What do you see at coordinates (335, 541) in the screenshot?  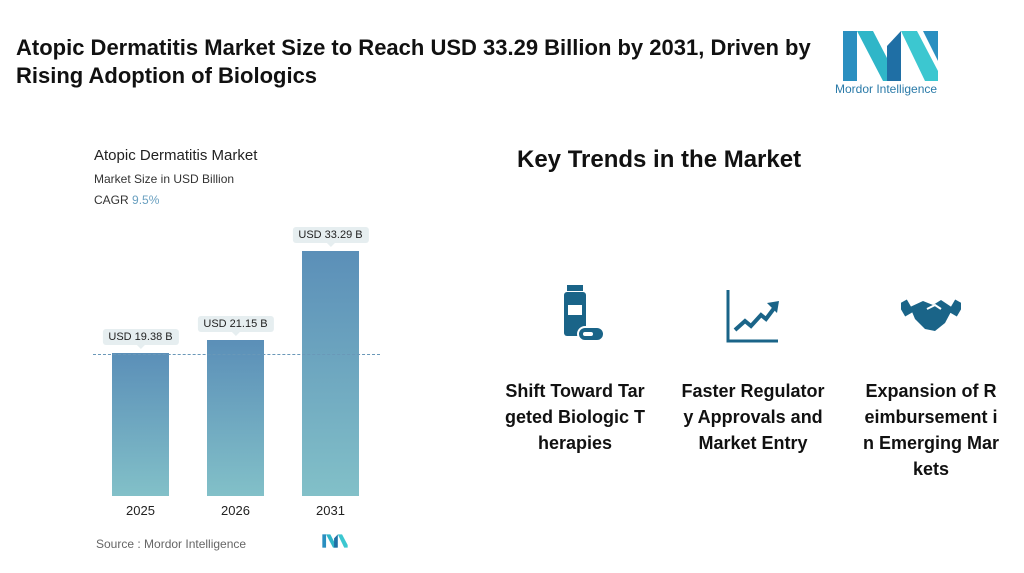 I see `source-logo-icon` at bounding box center [335, 541].